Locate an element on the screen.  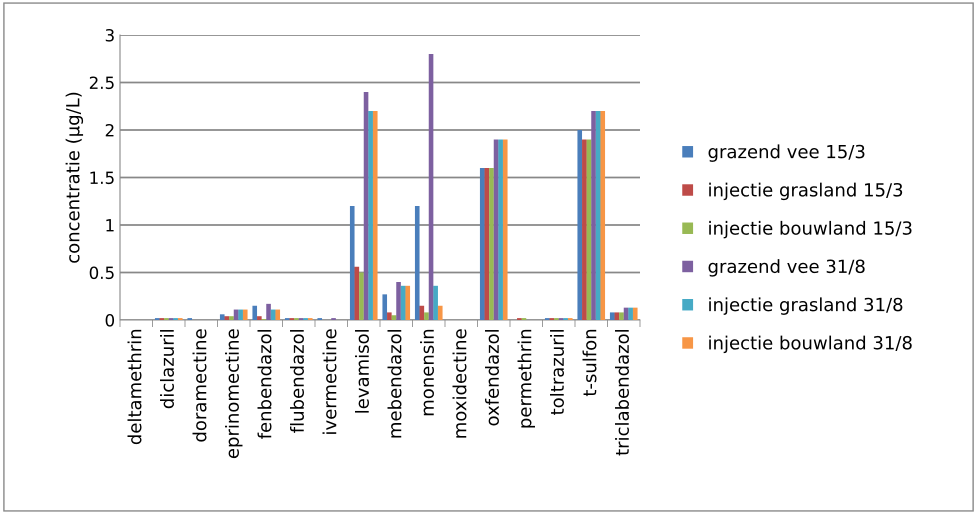
y-tick-label: 3 is located at coordinates (110, 35).